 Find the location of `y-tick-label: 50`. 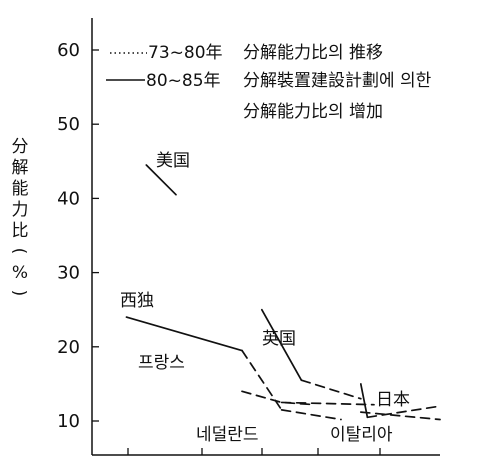

y-tick-label: 50 is located at coordinates (68, 124).